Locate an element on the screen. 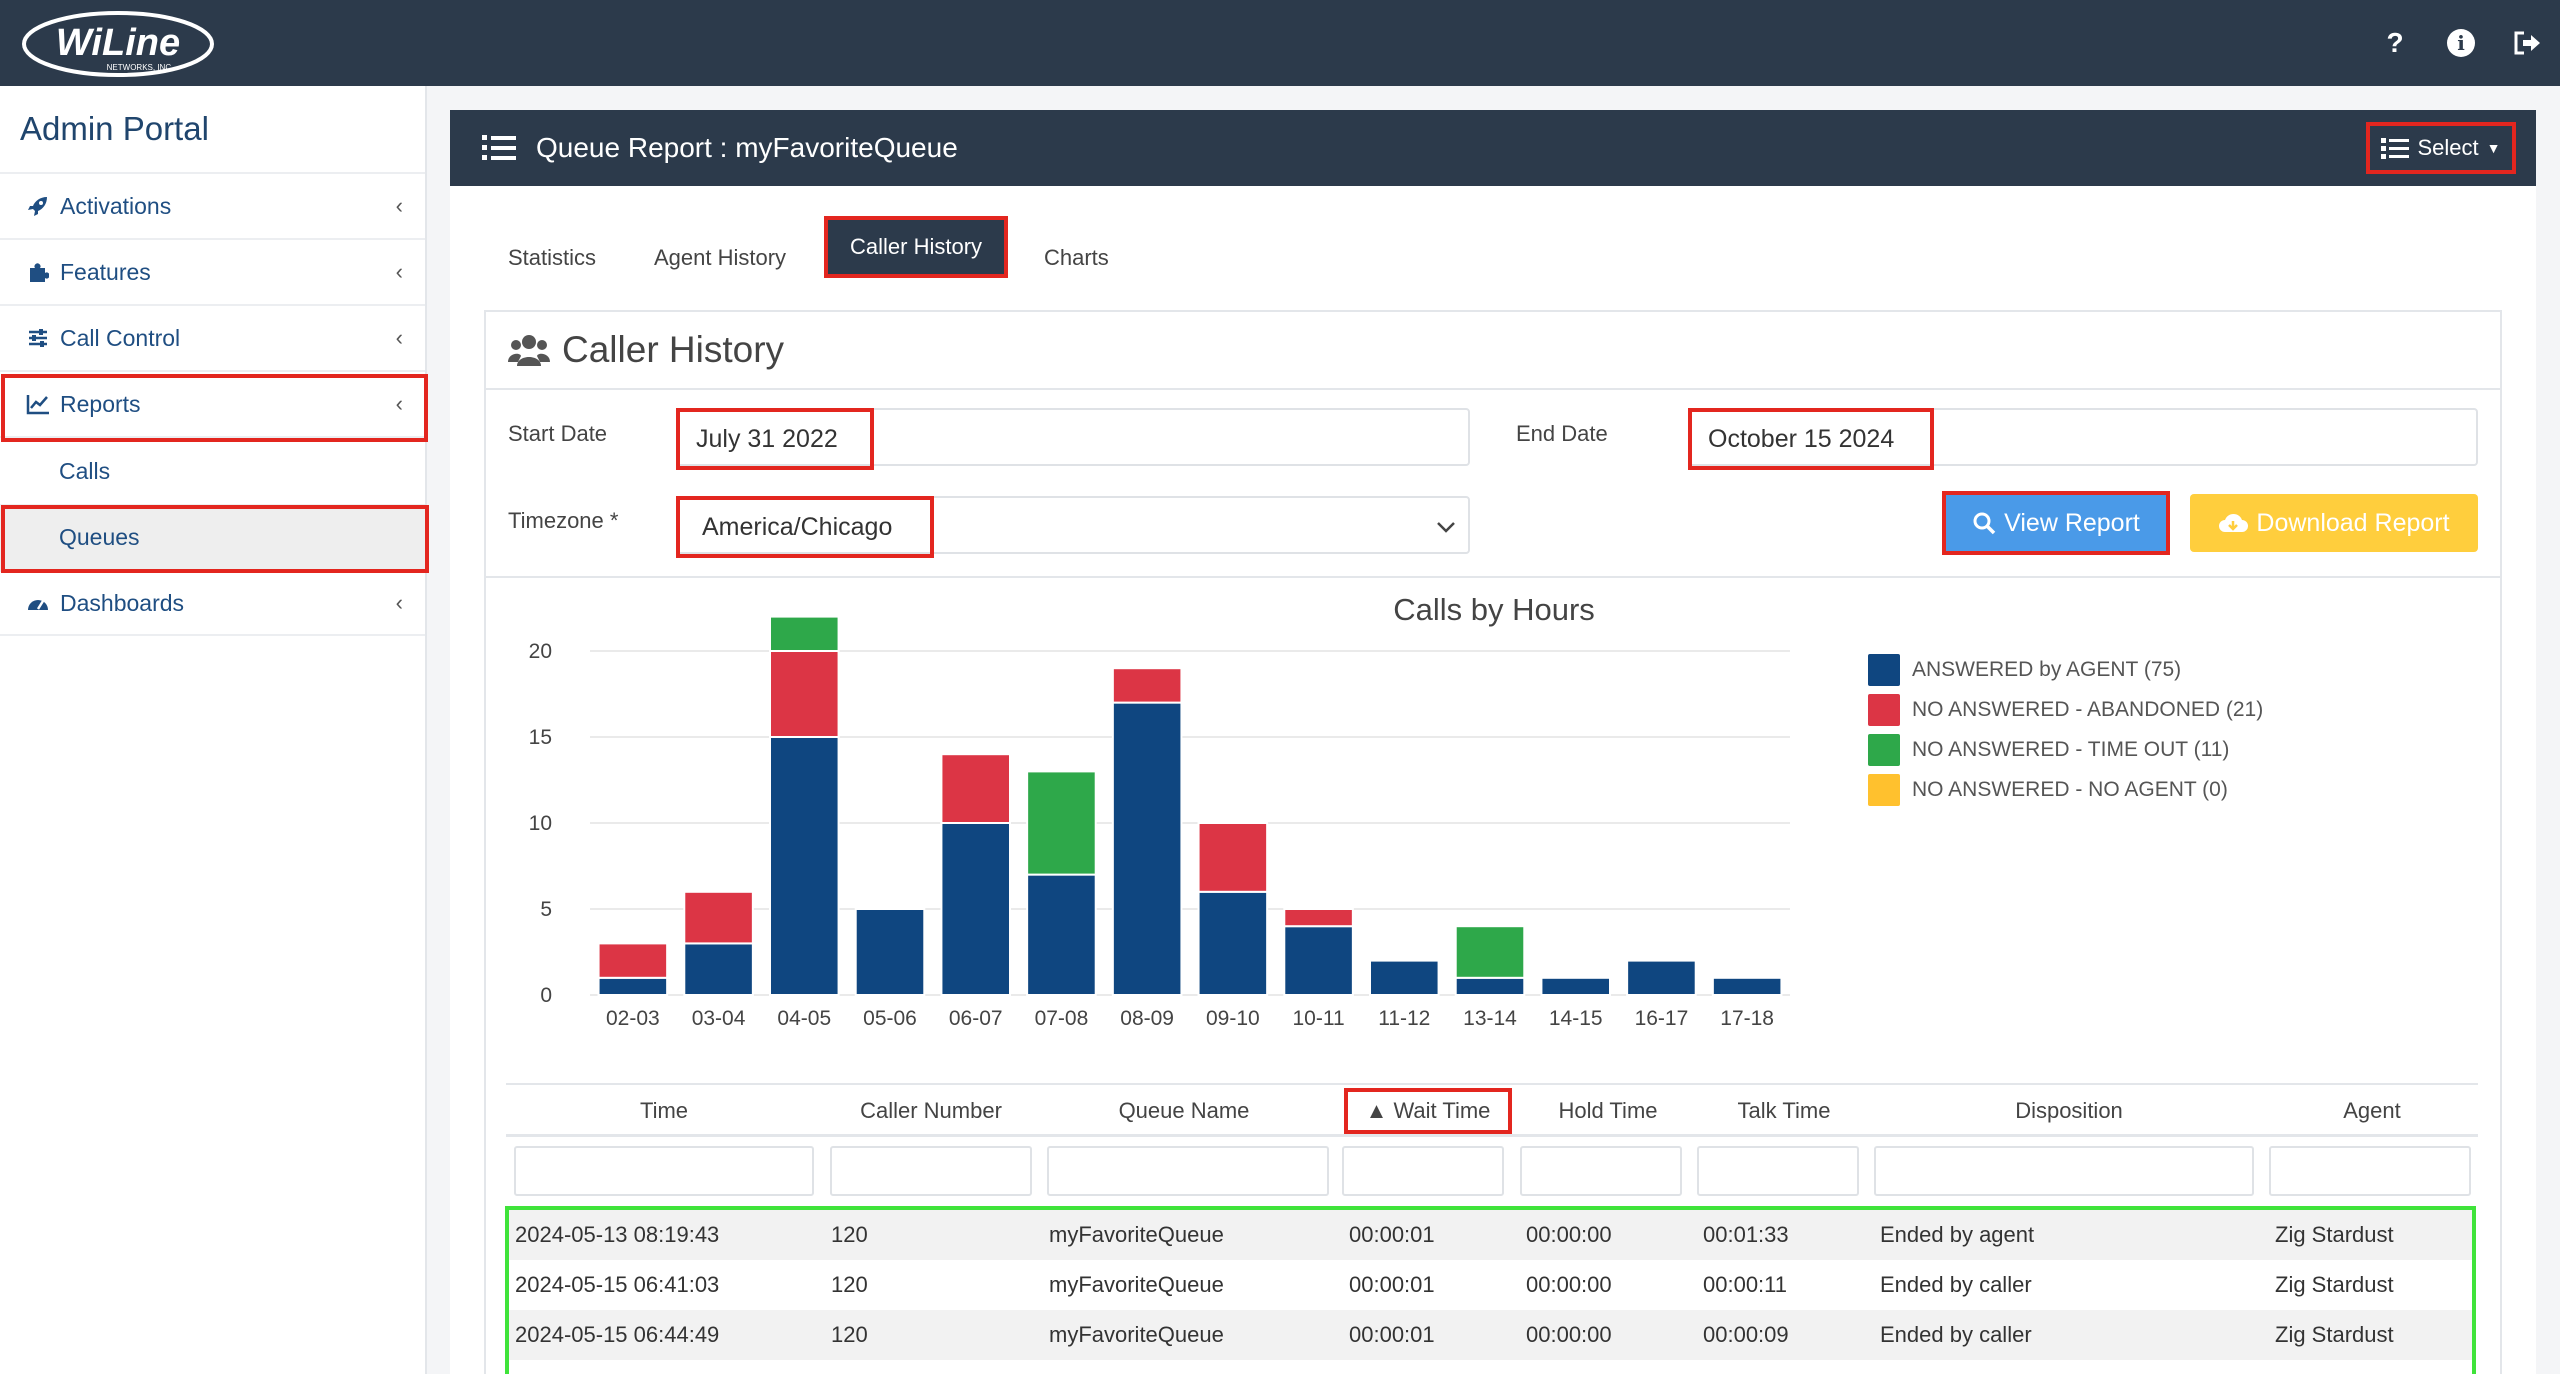  cell-time: 2024-05-15 06:41:03 is located at coordinates (617, 1284).